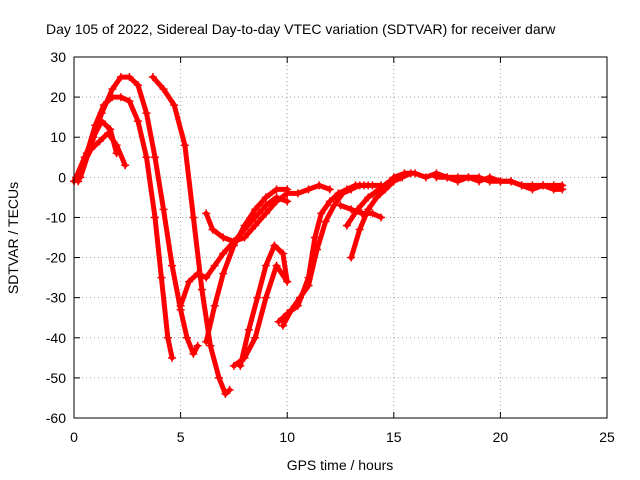 This screenshot has width=640, height=480. Describe the element at coordinates (56, 418) in the screenshot. I see `y-tick-label: -60` at that location.